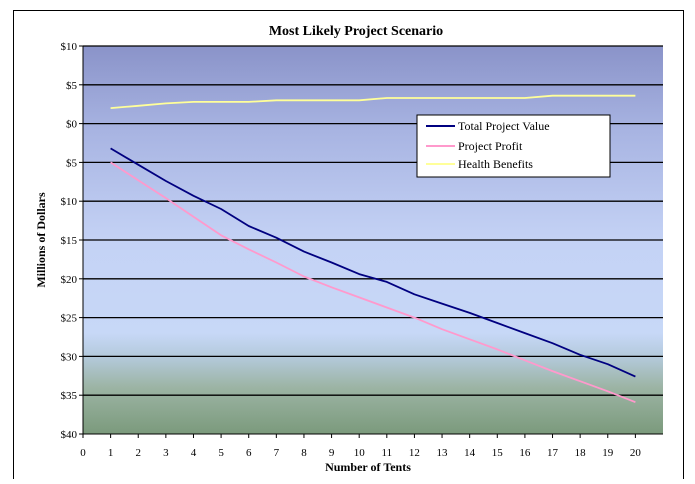 This screenshot has width=695, height=484. Describe the element at coordinates (138, 453) in the screenshot. I see `x-tick-label: 2` at that location.